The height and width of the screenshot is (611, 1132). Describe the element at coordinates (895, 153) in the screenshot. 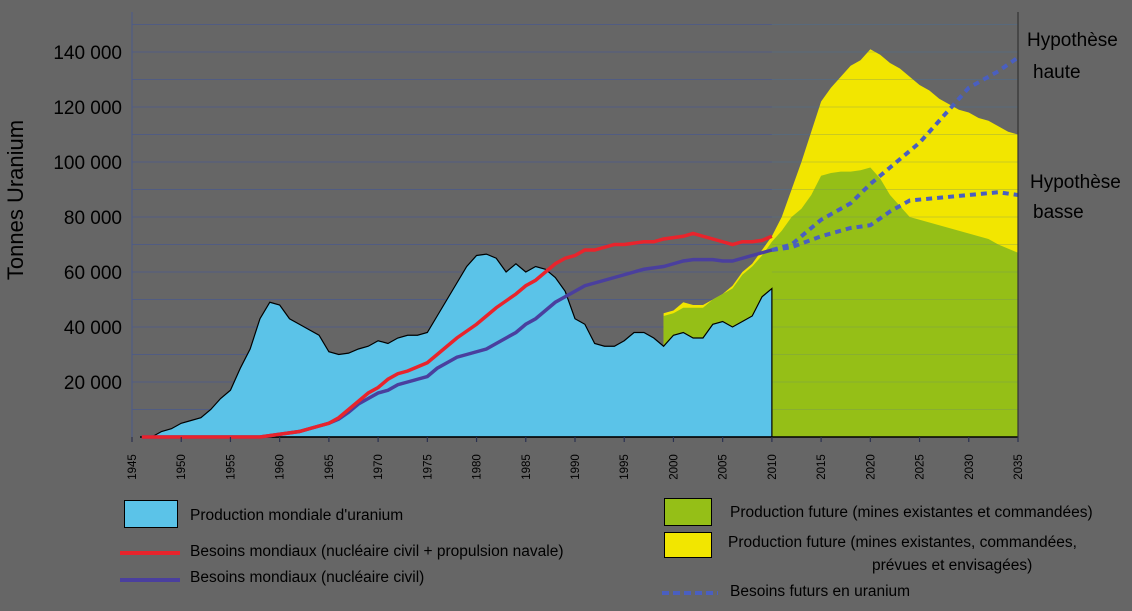

I see `line-future-high` at that location.